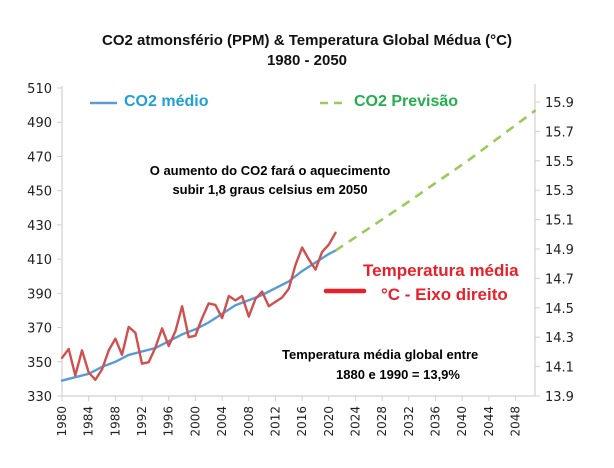 The width and height of the screenshot is (614, 468). Describe the element at coordinates (441, 270) in the screenshot. I see `legend-label-temperatura-line1: Temperatura média` at that location.